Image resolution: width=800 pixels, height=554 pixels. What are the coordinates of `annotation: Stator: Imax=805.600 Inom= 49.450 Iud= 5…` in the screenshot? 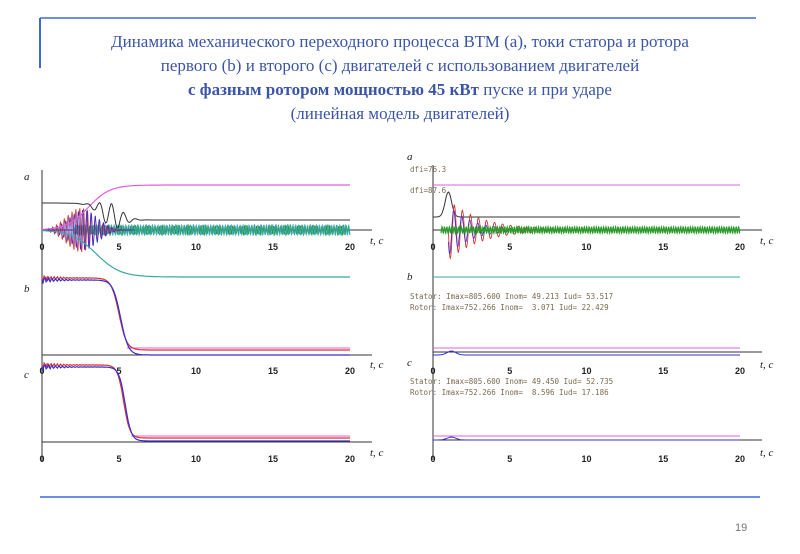 It's located at (511, 381).